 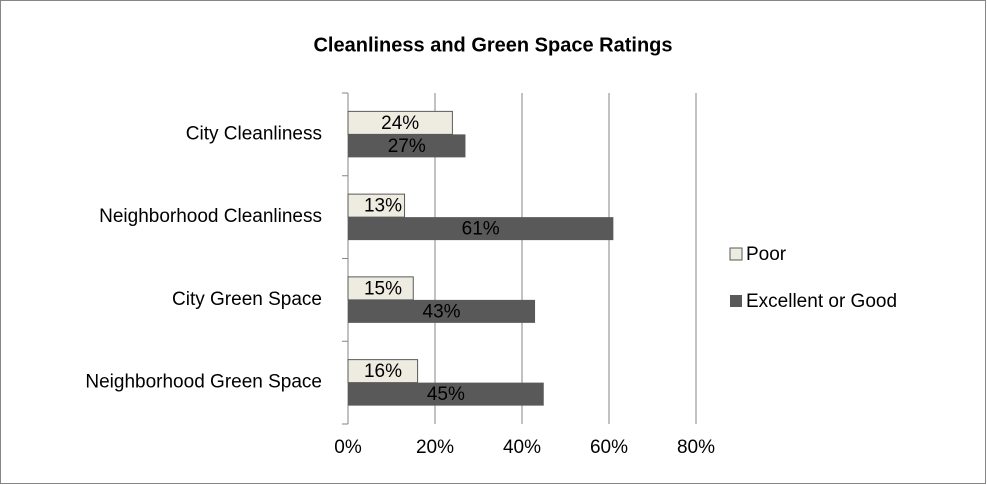 I want to click on x-tick-label: 20%, so click(x=435, y=447).